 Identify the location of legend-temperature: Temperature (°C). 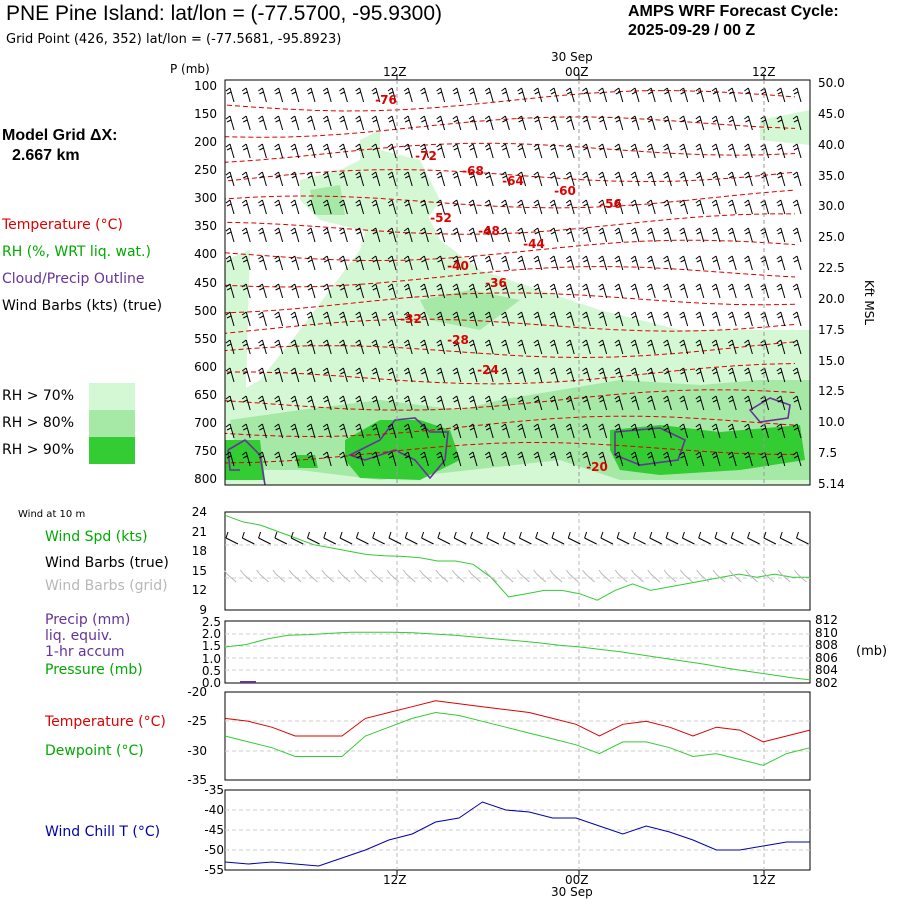
(62, 225).